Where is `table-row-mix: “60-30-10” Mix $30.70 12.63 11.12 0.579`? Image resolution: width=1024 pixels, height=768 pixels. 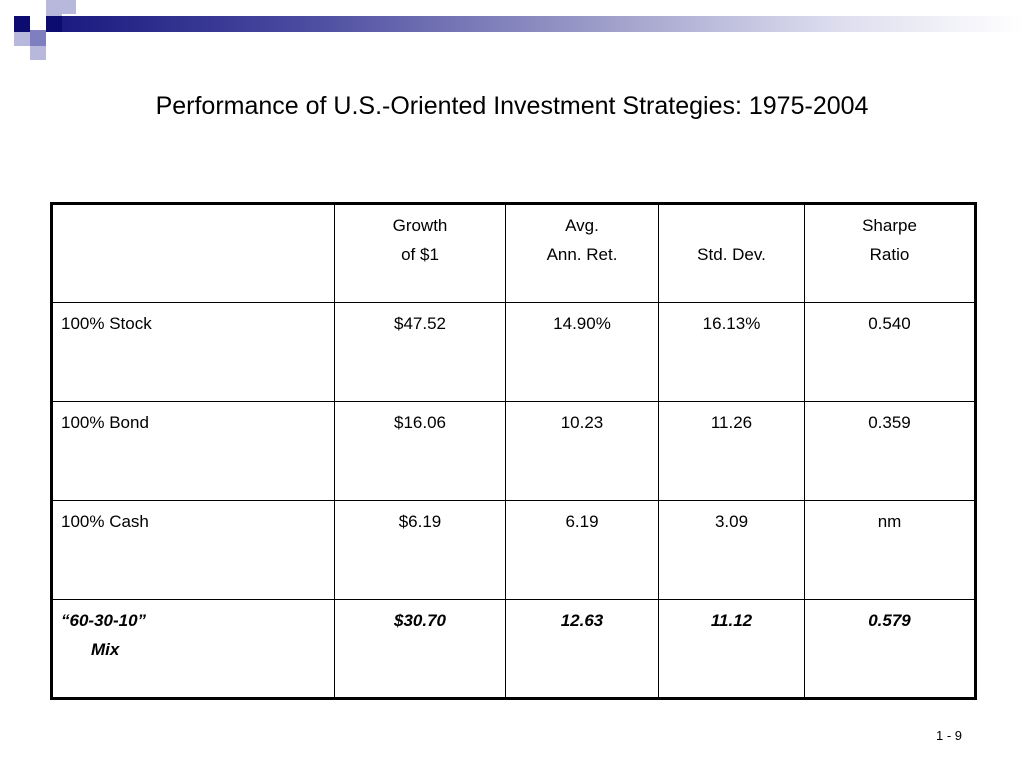
table-row-mix: “60-30-10” Mix $30.70 12.63 11.12 0.579 is located at coordinates (513, 649).